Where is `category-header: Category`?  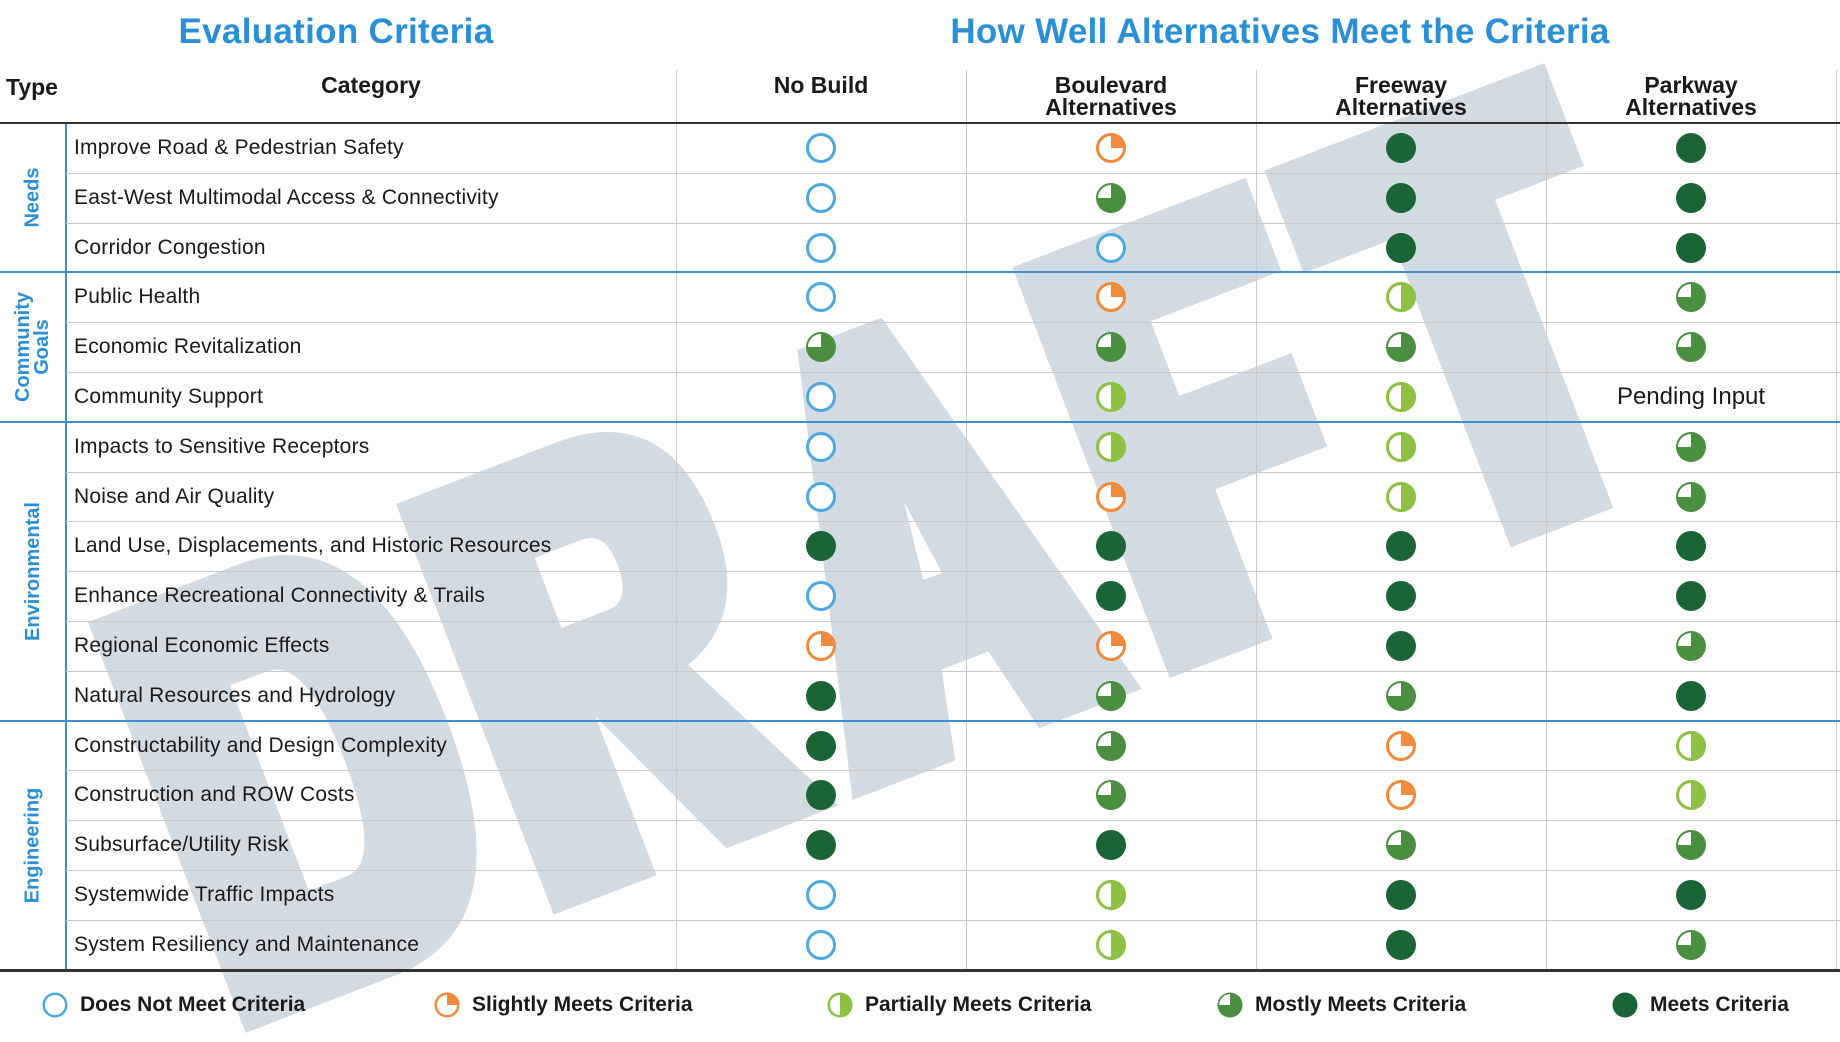
category-header: Category is located at coordinates (371, 85).